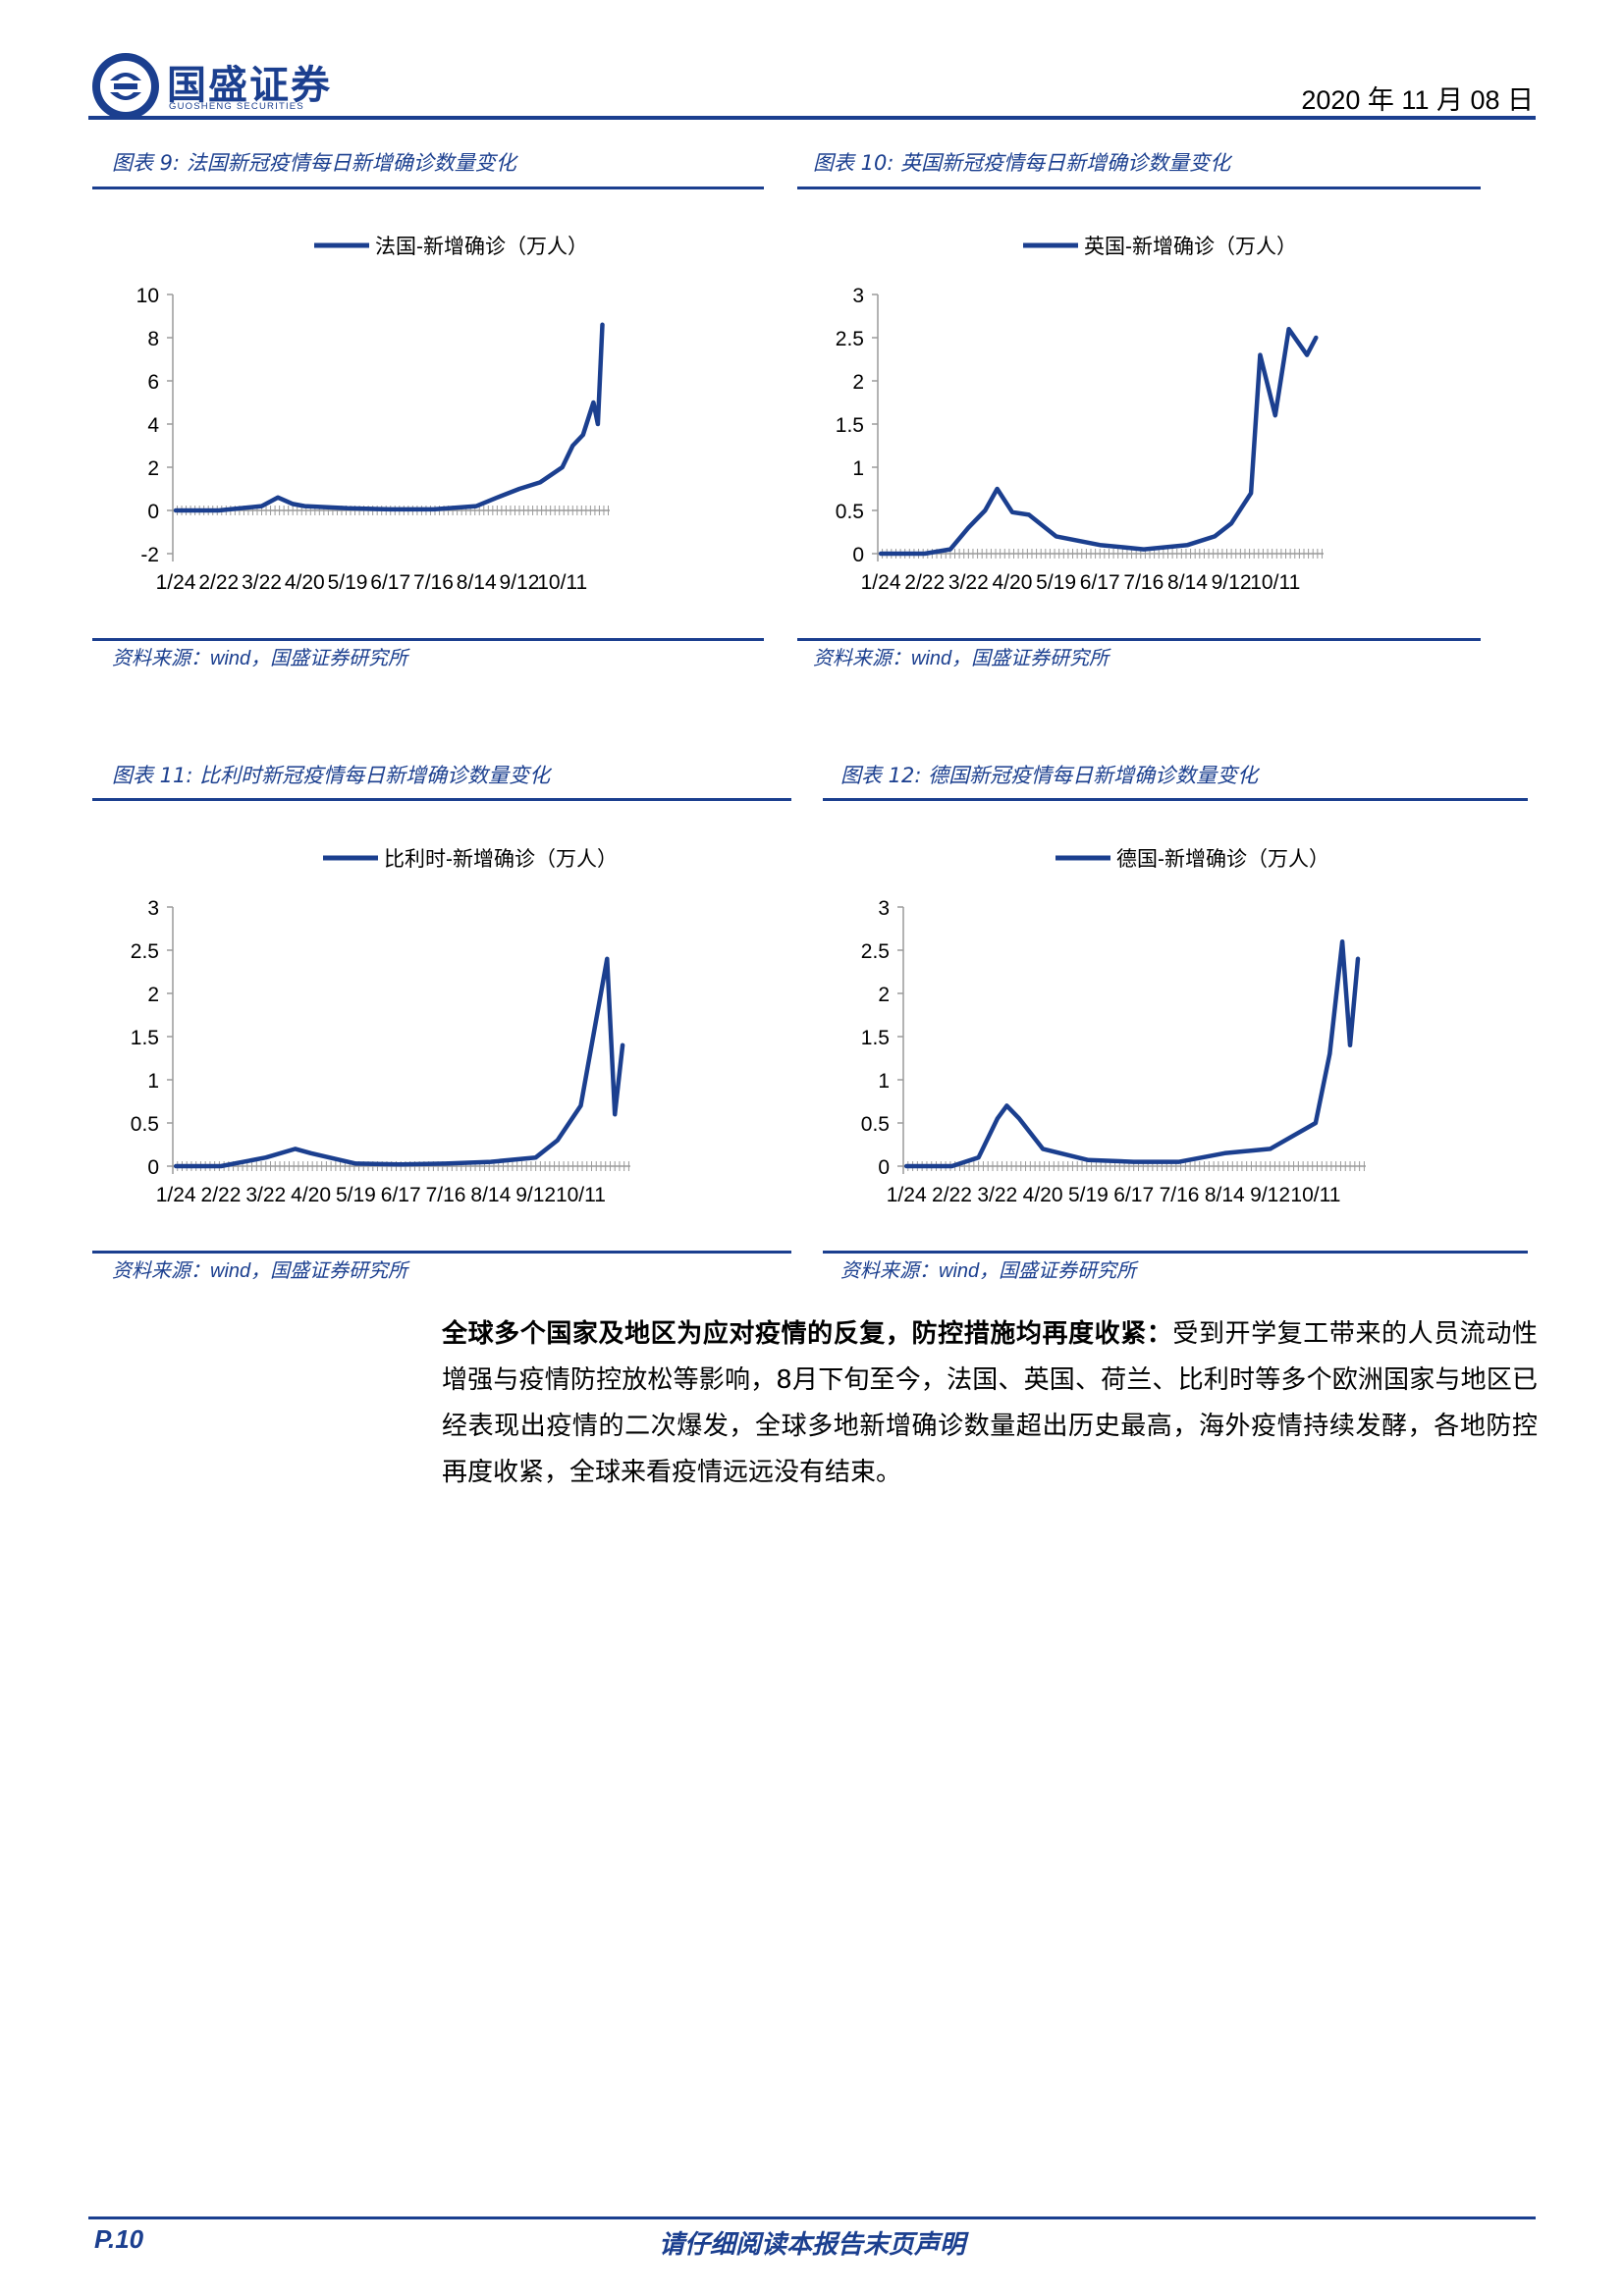  Describe the element at coordinates (807, 1334) in the screenshot. I see `paragraph-lead: 全球多个国家及地区为应对疫情的反复，防控措施均再度收紧：` at that location.